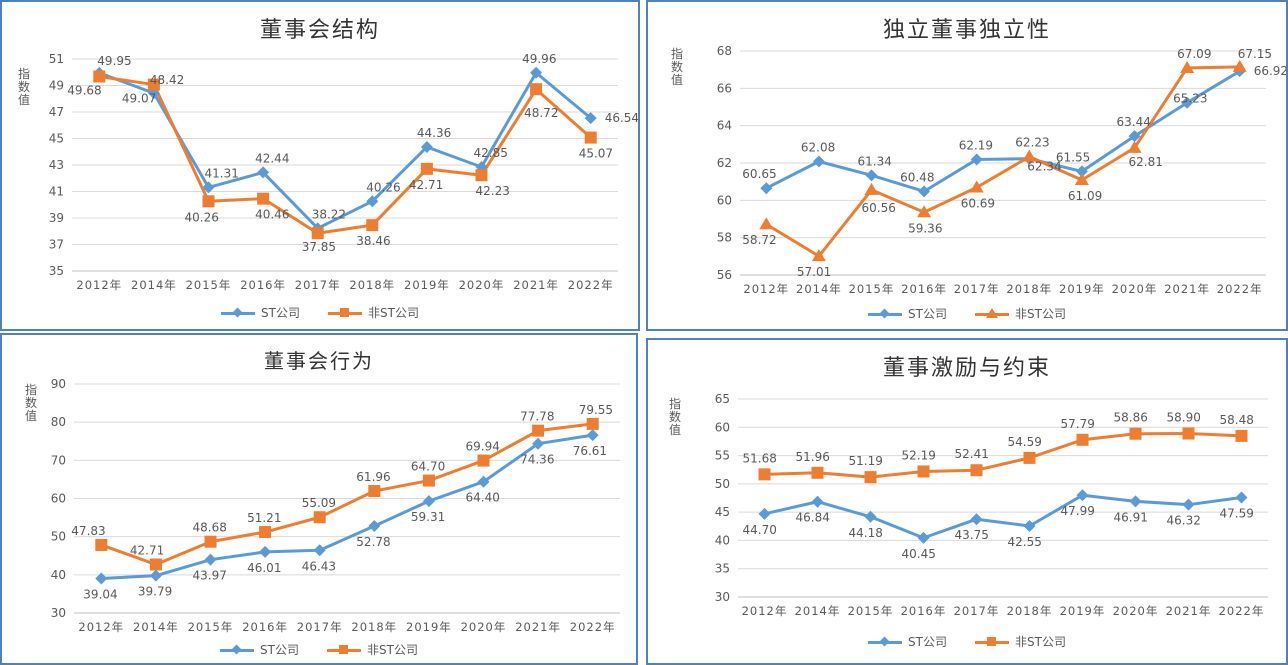 This screenshot has height=665, width=1288. Describe the element at coordinates (58, 537) in the screenshot. I see `y-tick-label: 50` at that location.